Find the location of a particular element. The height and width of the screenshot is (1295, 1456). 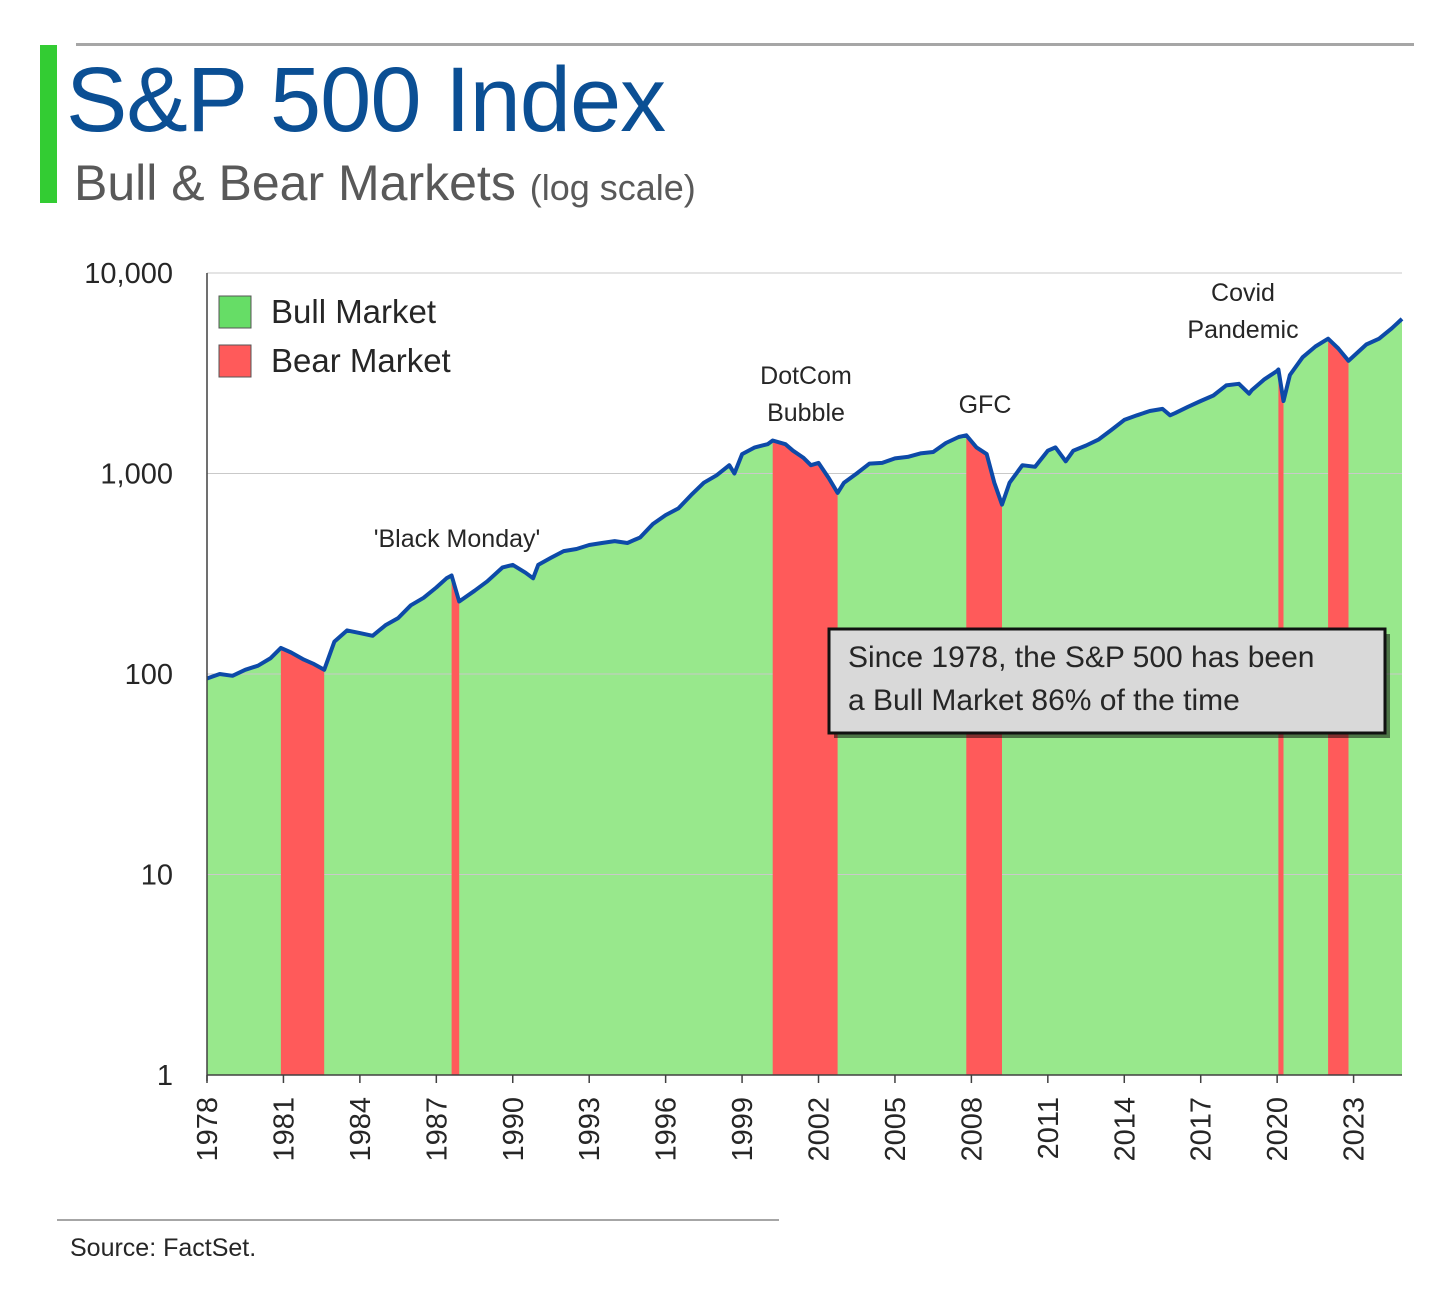

legend-swatch-bear is located at coordinates (235, 361).